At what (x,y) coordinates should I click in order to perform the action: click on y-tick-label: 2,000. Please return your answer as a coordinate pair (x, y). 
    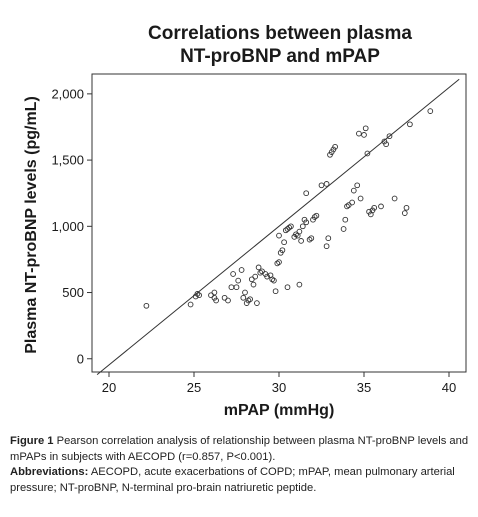
    Looking at the image, I should click on (67, 93).